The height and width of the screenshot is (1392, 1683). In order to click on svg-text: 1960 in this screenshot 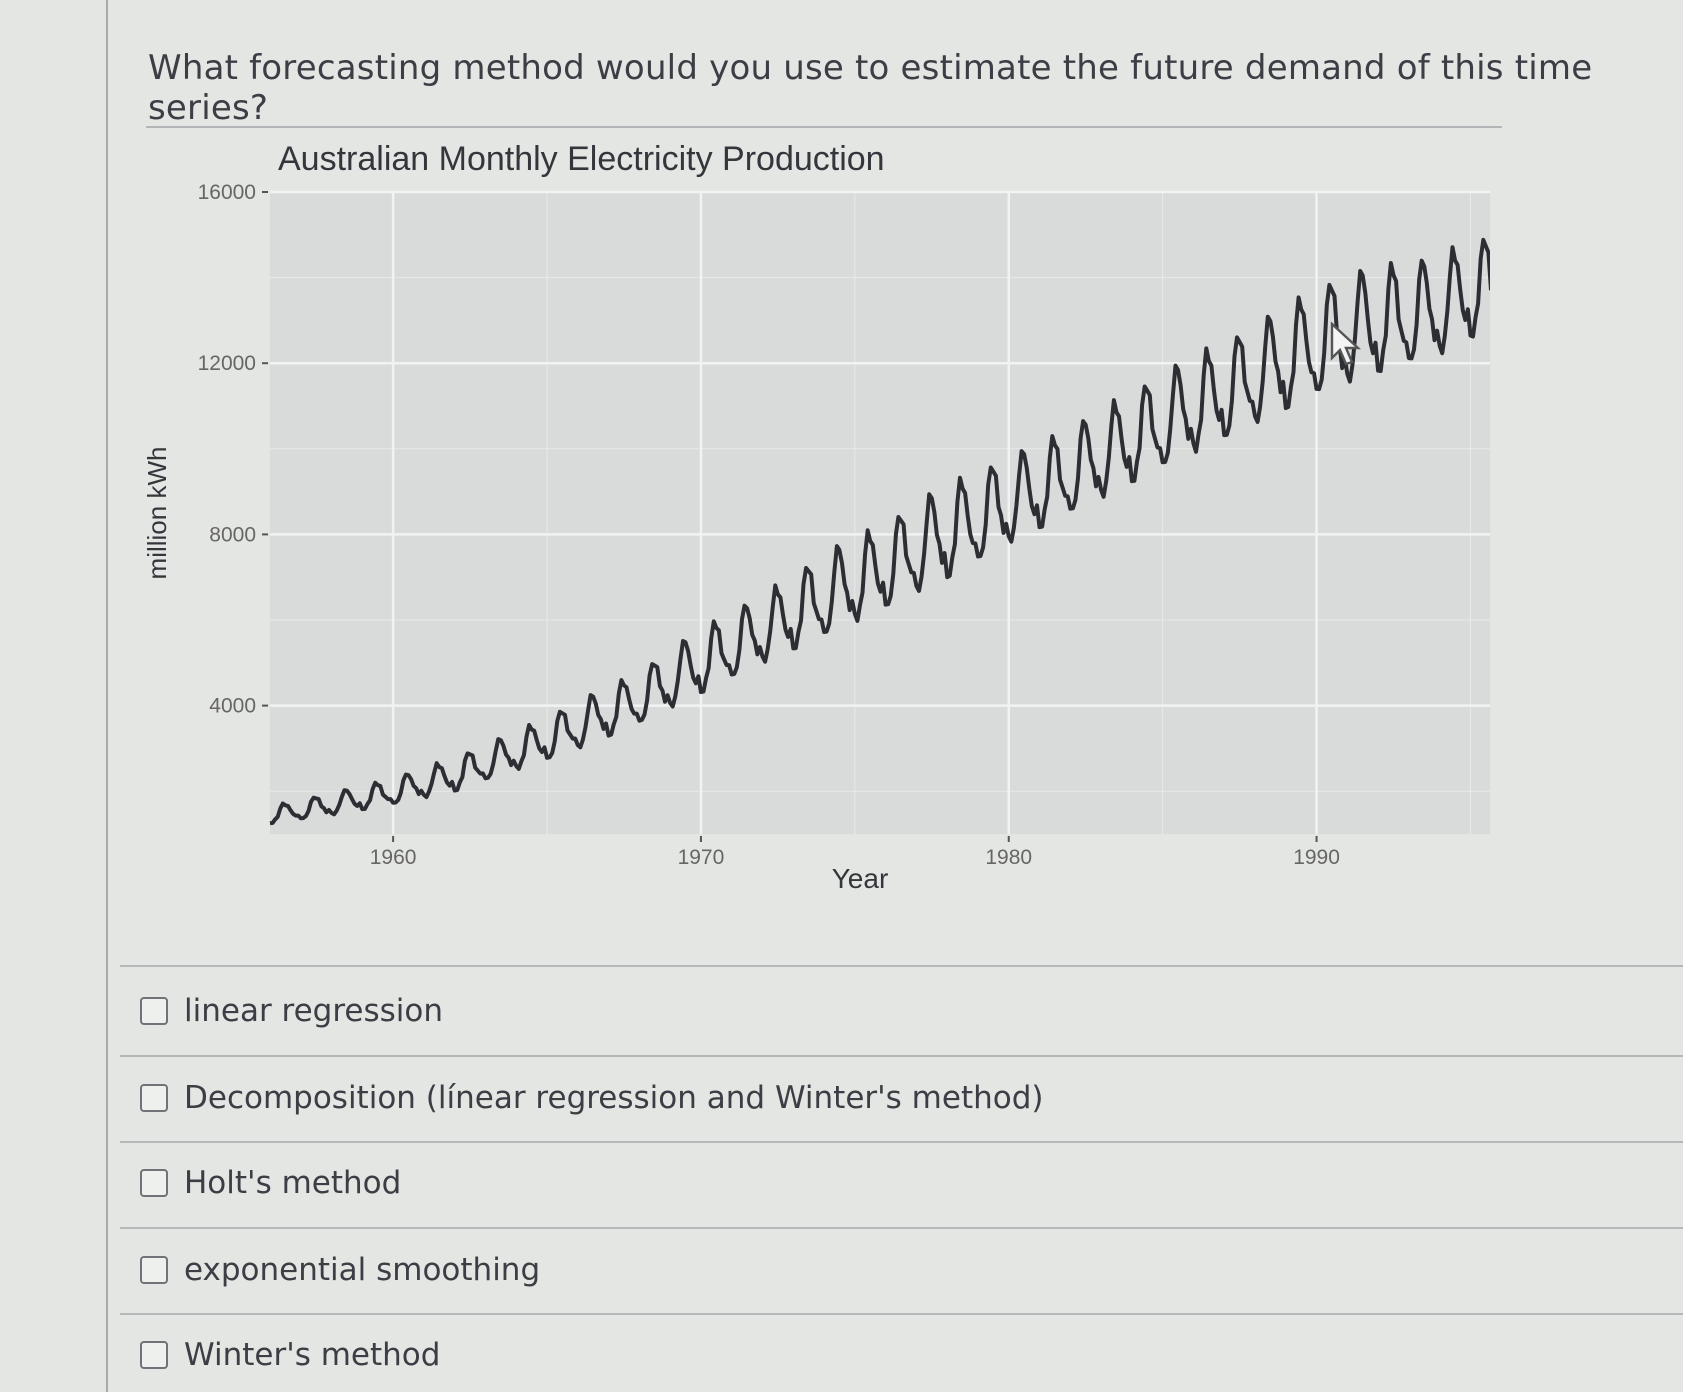, I will do `click(393, 857)`.